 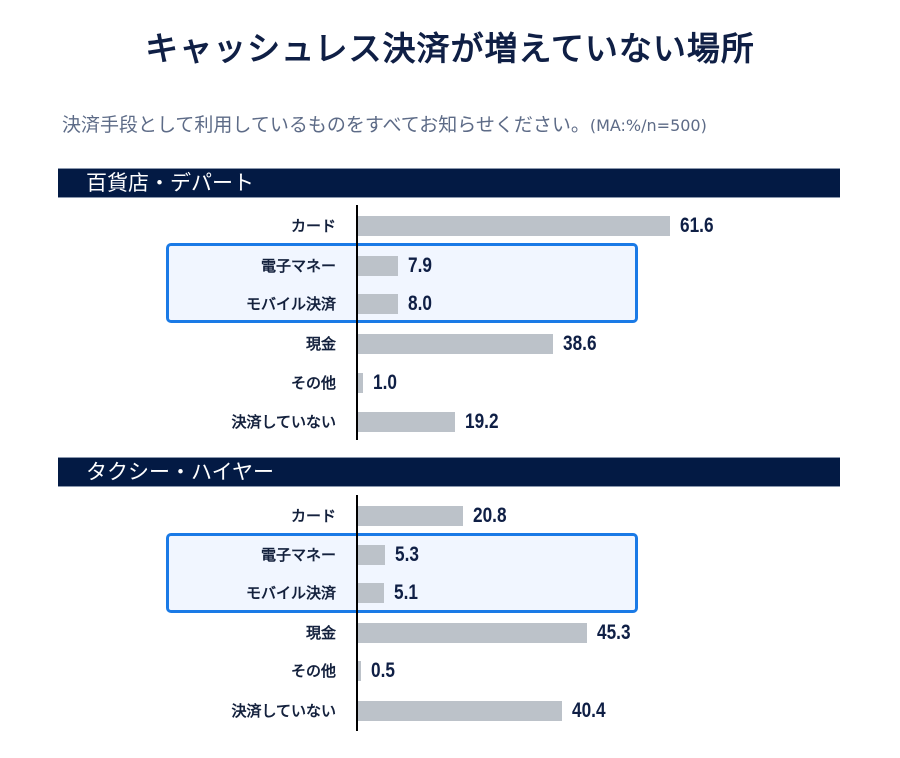 What do you see at coordinates (420, 303) in the screenshot?
I see `bar-value: 8.0` at bounding box center [420, 303].